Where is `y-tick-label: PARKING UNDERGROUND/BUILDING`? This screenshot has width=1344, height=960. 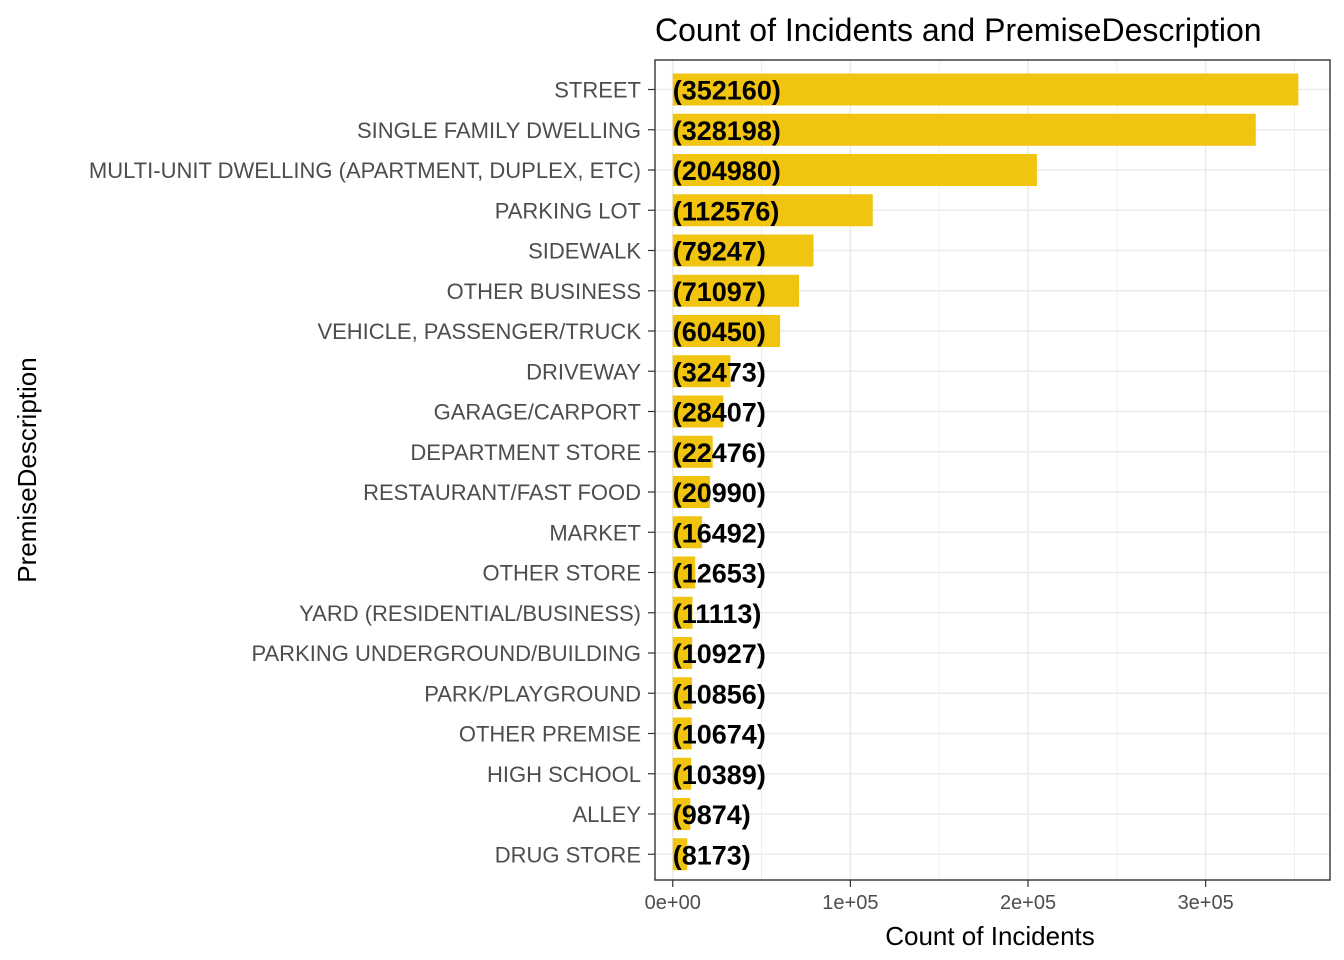
y-tick-label: PARKING UNDERGROUND/BUILDING is located at coordinates (446, 653).